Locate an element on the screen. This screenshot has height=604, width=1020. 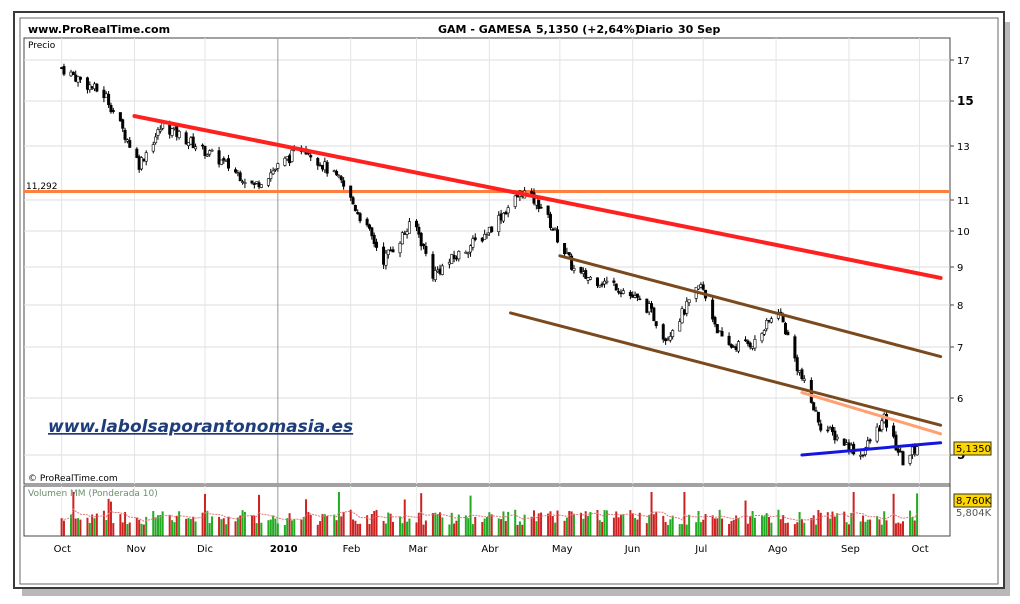
volume-bars-layer is located at coordinates (489, 514).